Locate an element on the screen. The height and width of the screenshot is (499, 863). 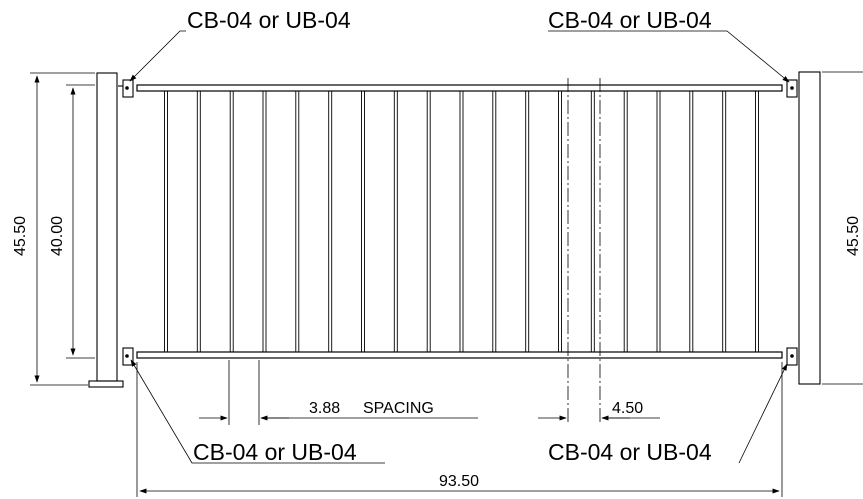
dimension-left-inner: 40.00 is located at coordinates (72, 221).